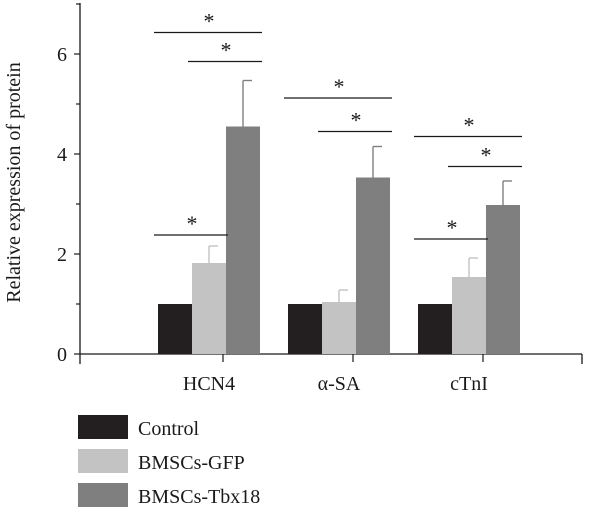 Image resolution: width=600 pixels, height=507 pixels. Describe the element at coordinates (209, 384) in the screenshot. I see `x-tick-label: HCN4` at that location.